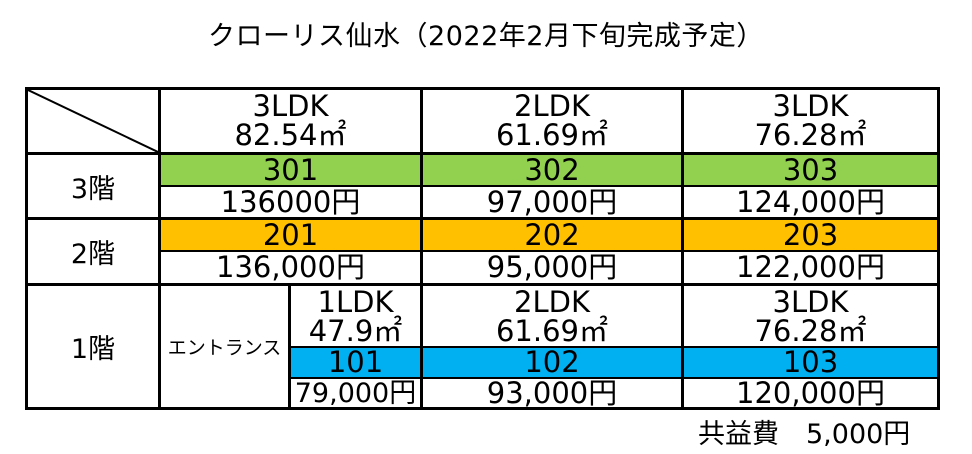 Image resolution: width=972 pixels, height=454 pixels. What do you see at coordinates (290, 135) in the screenshot?
I see `unit-area: 82.54㎡` at bounding box center [290, 135].